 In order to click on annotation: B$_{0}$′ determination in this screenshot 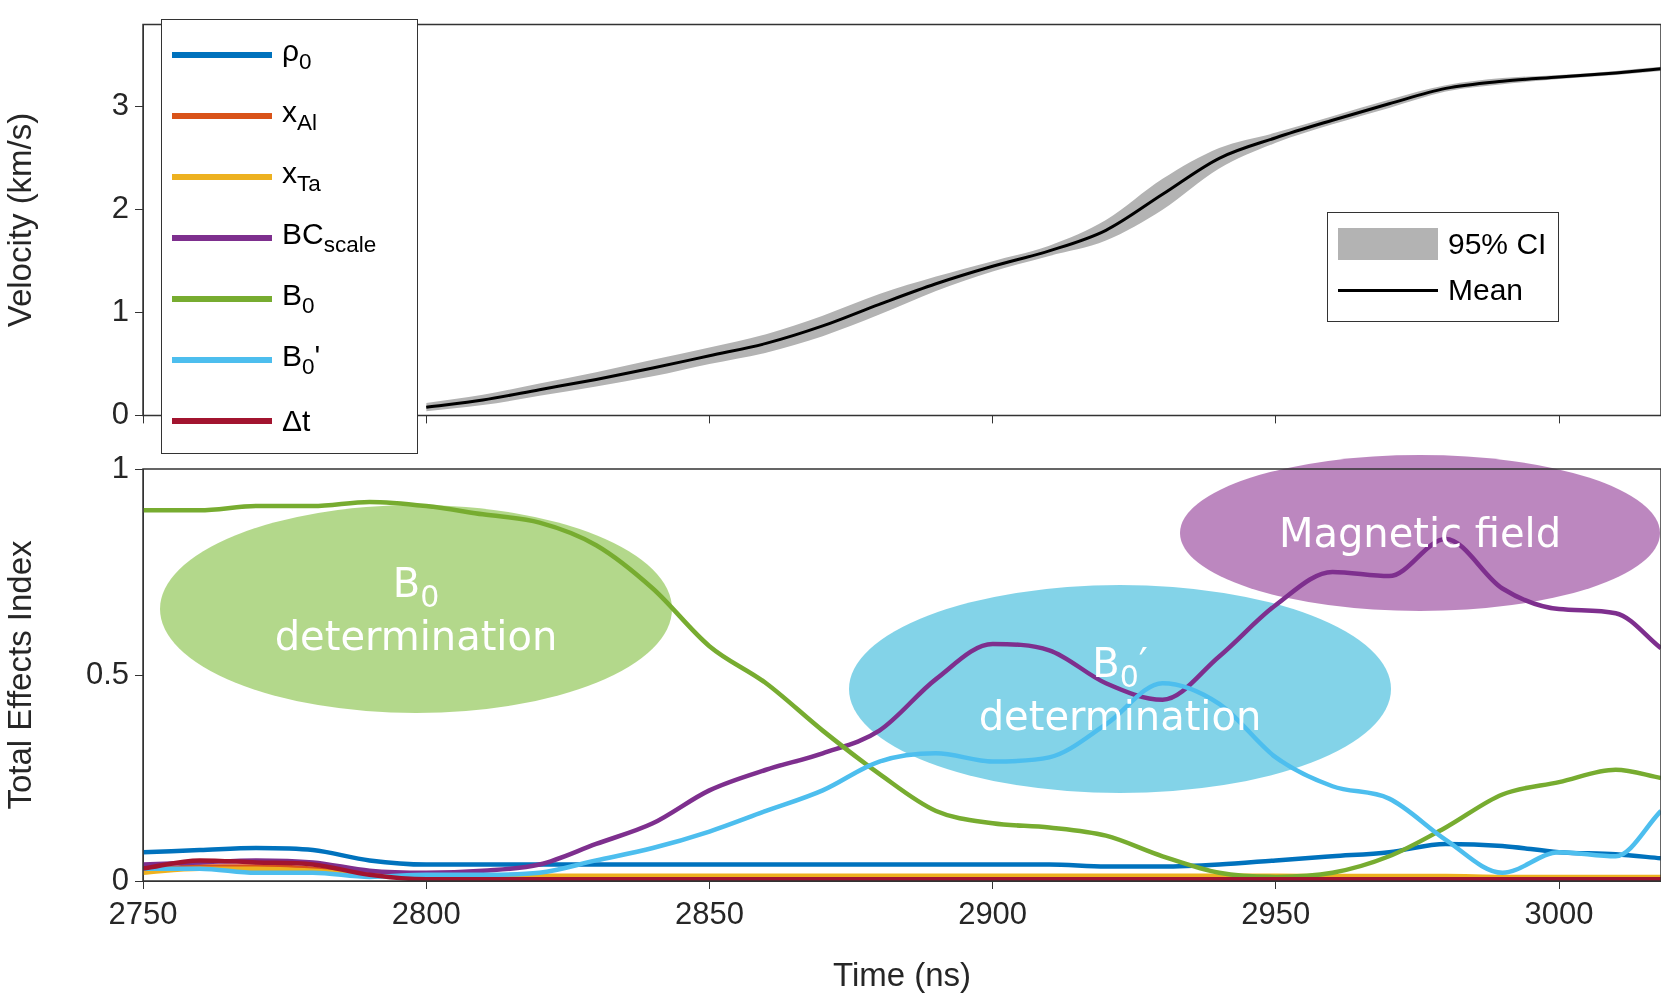, I will do `click(1120, 689)`.